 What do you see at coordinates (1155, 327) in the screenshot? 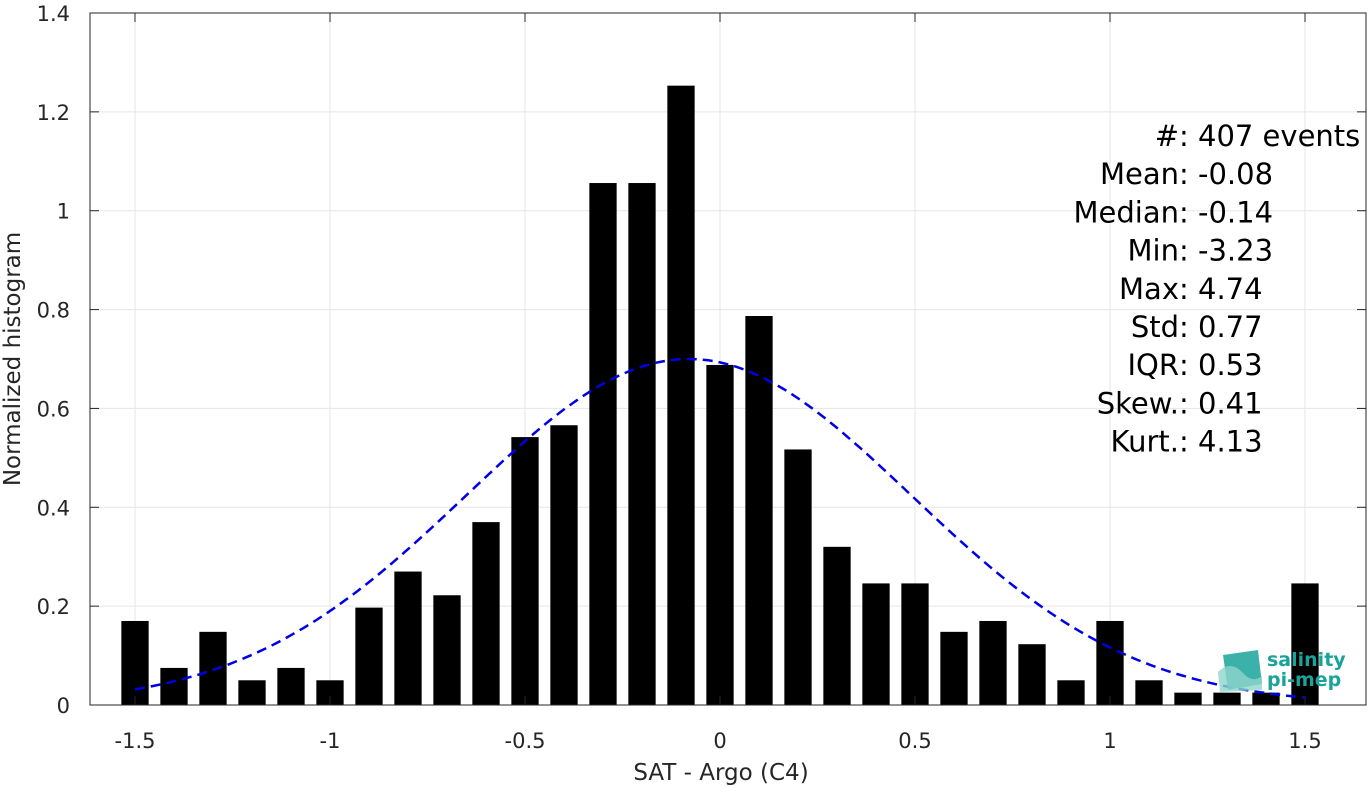
I see `stat-label: Std` at bounding box center [1155, 327].